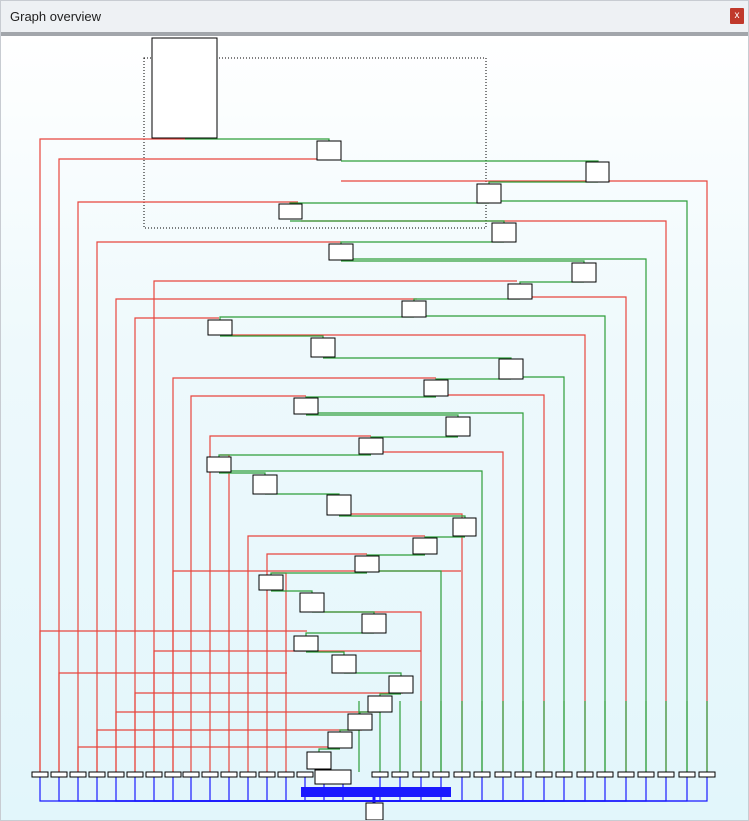 The image size is (749, 821). Describe the element at coordinates (374, 34) in the screenshot. I see `title-divider` at that location.